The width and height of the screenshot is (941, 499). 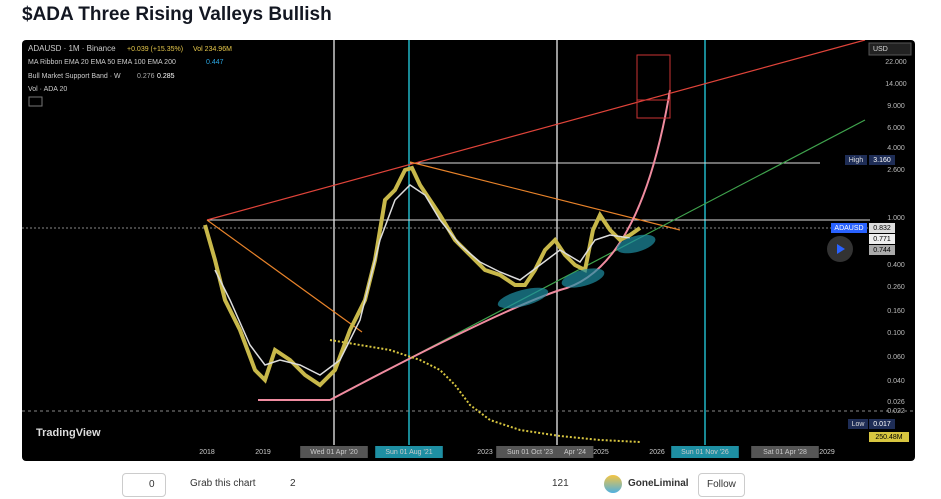 What do you see at coordinates (155, 49) in the screenshot?
I see `legend-change: +0.039 (+15.35%)` at bounding box center [155, 49].